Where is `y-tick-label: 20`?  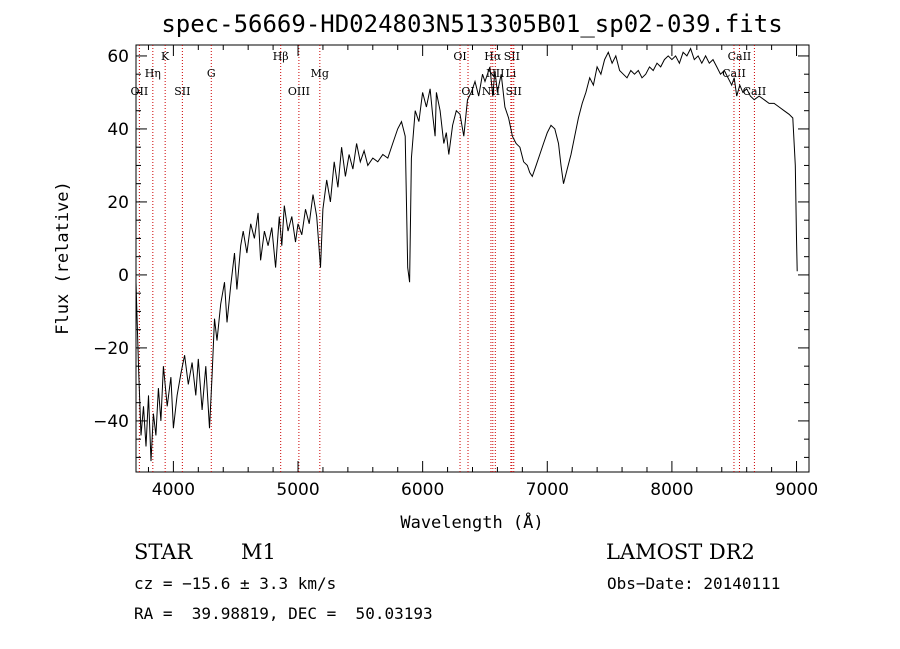
y-tick-label: 20 is located at coordinates (118, 203).